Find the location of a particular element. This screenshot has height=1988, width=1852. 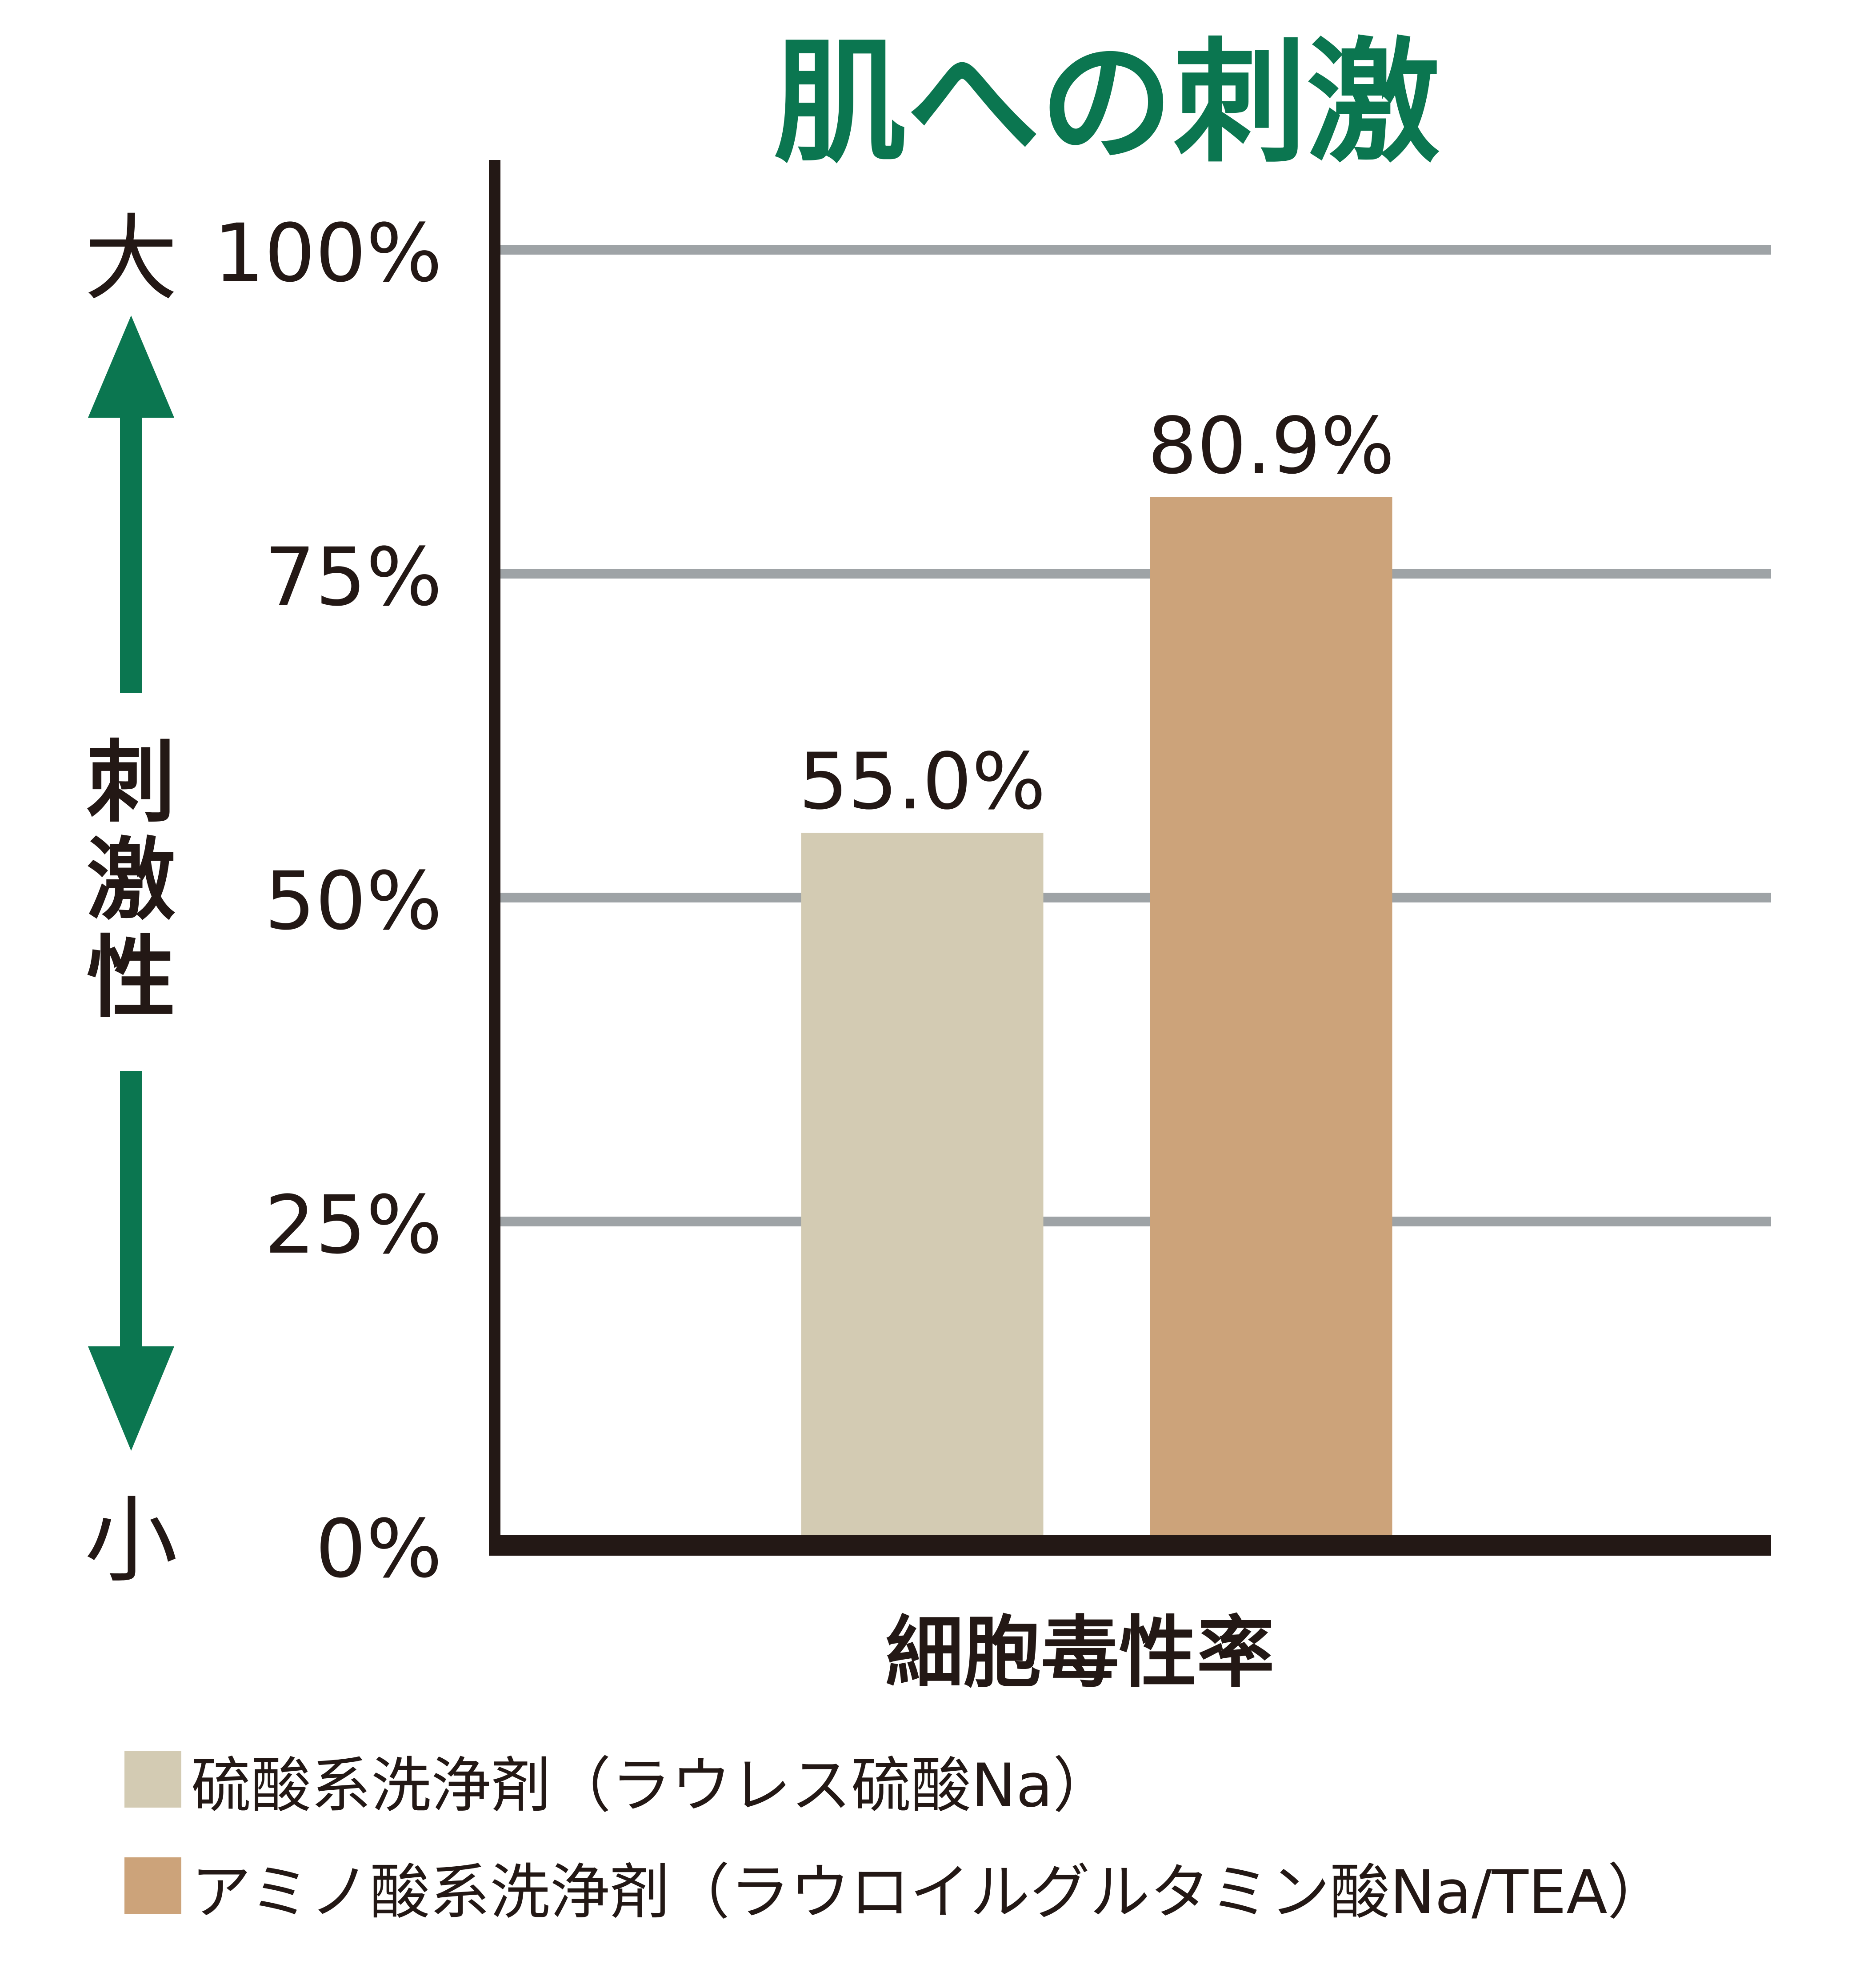

ylabel-char: 性 is located at coordinates (131, 978).